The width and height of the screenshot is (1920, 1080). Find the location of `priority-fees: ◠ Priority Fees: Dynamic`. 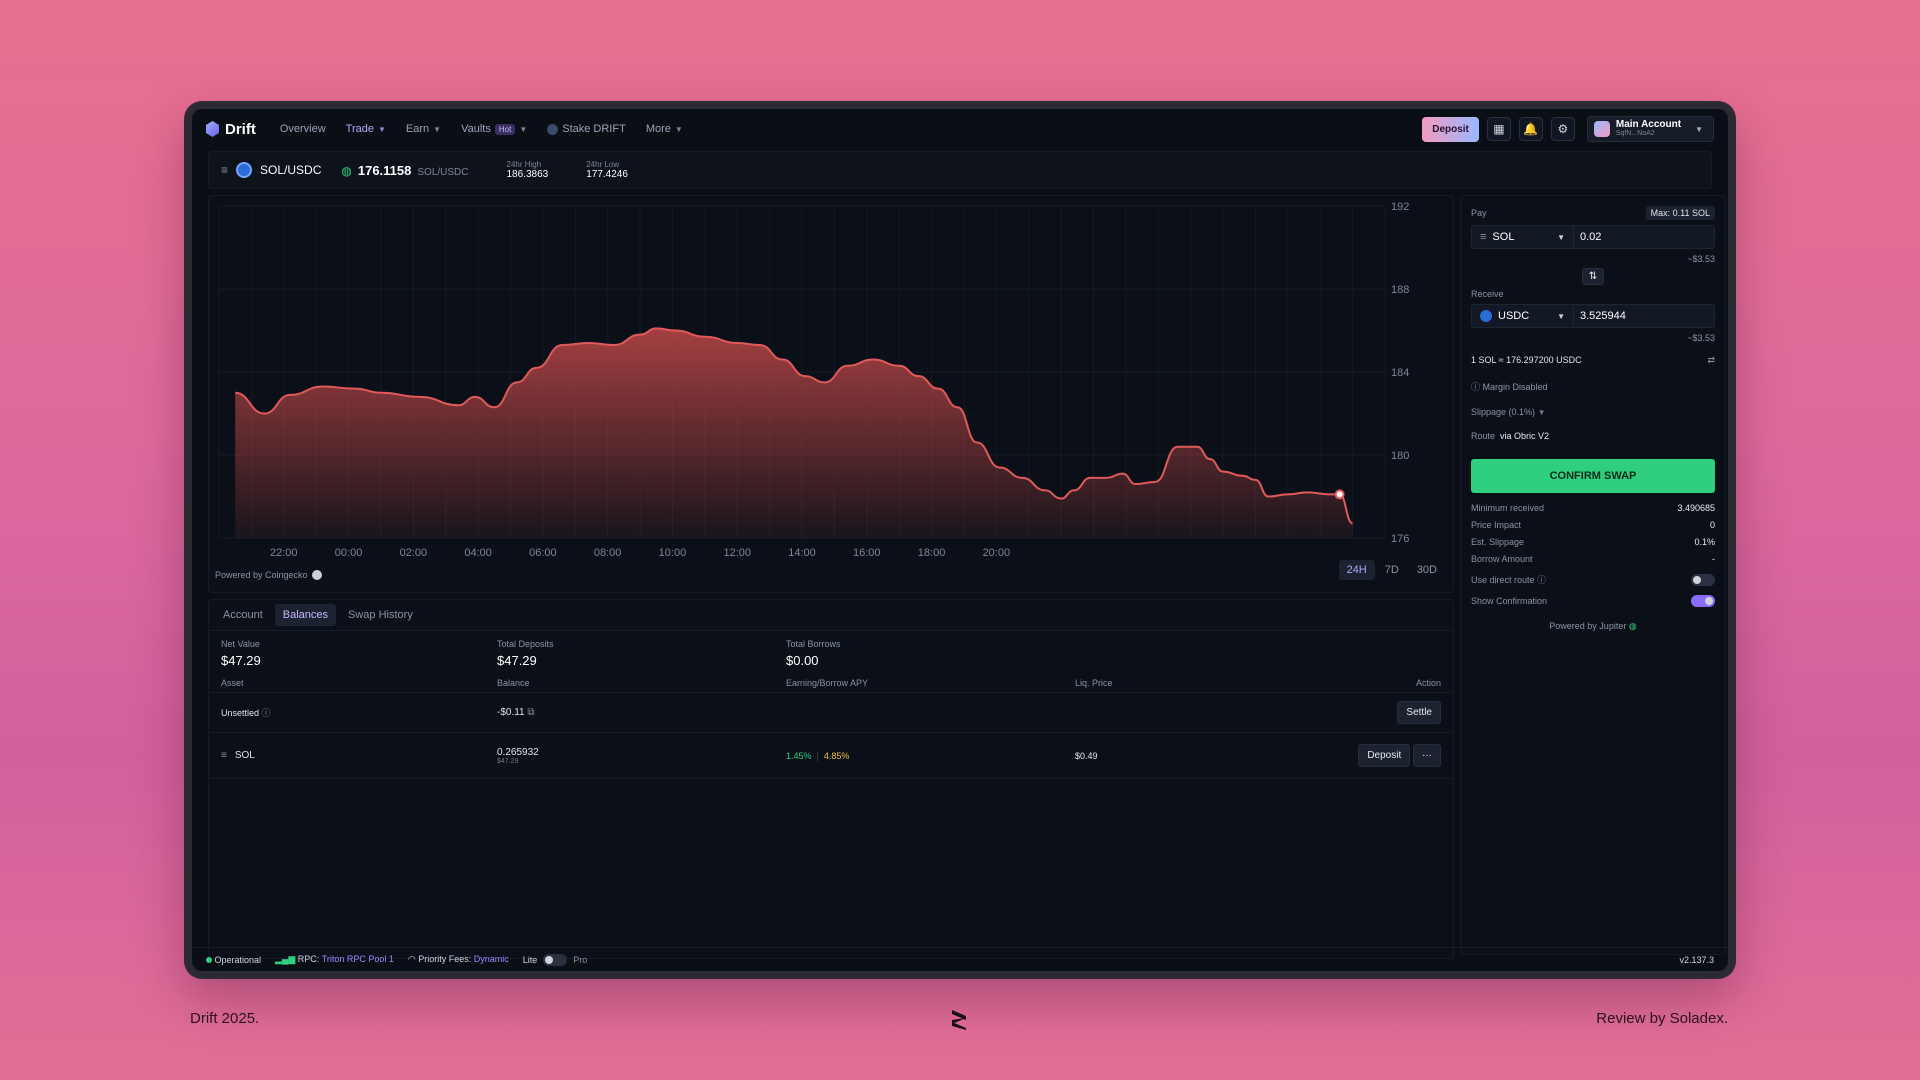

priority-fees: ◠ Priority Fees: Dynamic is located at coordinates (458, 959).